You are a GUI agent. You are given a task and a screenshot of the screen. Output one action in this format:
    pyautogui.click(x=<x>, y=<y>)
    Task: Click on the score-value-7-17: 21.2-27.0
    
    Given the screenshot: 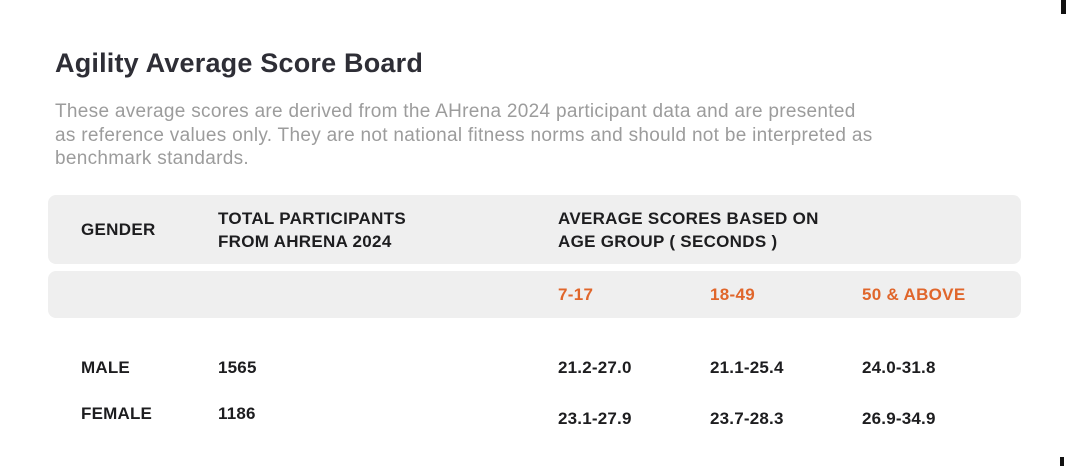 What is the action you would take?
    pyautogui.click(x=595, y=367)
    